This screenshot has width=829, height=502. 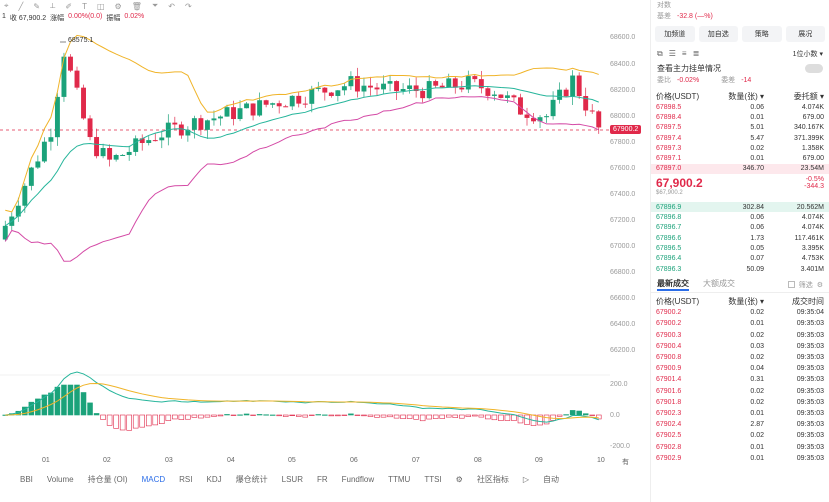 I want to click on orderbook-both-icon: ☰, so click(x=672, y=53).